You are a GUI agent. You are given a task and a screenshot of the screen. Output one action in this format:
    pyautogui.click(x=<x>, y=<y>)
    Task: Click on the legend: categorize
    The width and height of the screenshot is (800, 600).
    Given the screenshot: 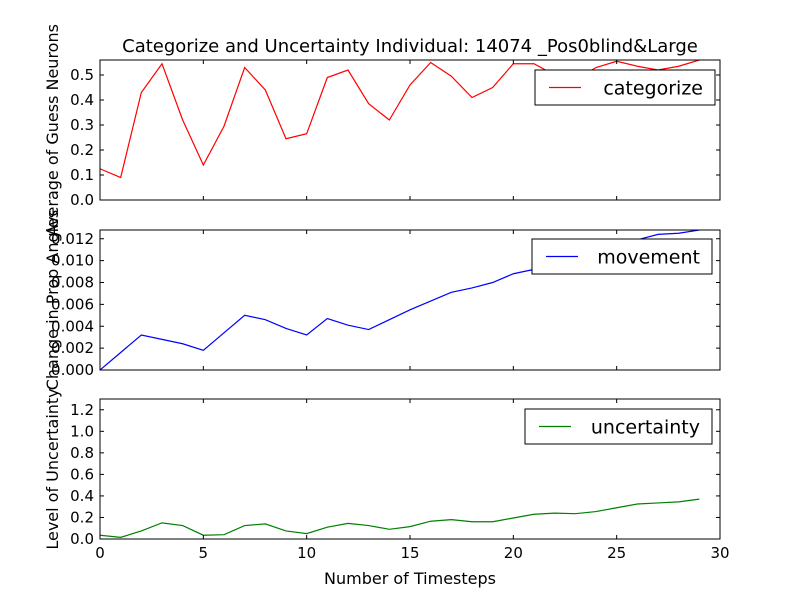 What is the action you would take?
    pyautogui.click(x=625, y=87)
    